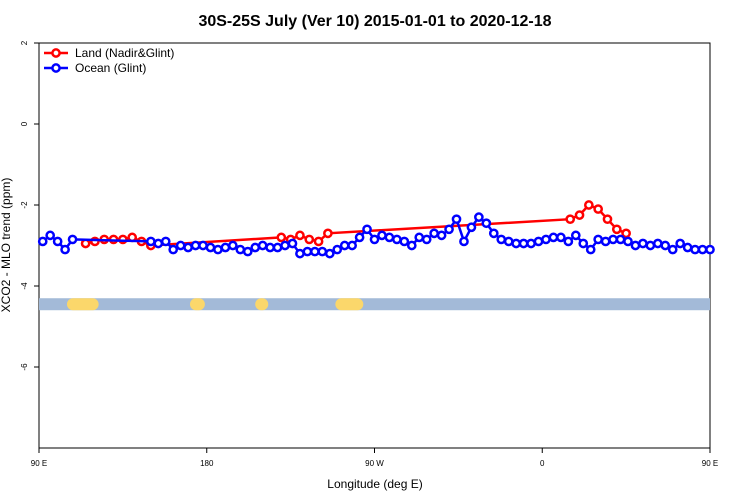  Describe the element at coordinates (542, 463) in the screenshot. I see `x-tick-label: 0` at that location.